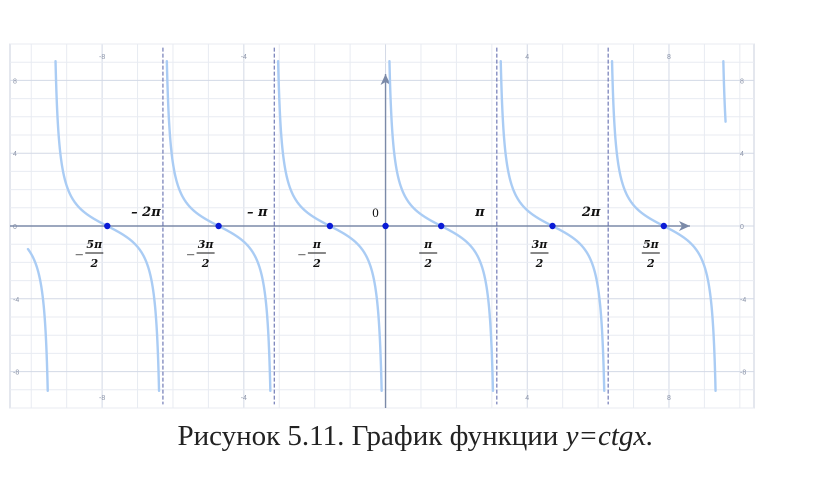  What do you see at coordinates (385, 79) in the screenshot?
I see `y-axis-arrow` at bounding box center [385, 79].